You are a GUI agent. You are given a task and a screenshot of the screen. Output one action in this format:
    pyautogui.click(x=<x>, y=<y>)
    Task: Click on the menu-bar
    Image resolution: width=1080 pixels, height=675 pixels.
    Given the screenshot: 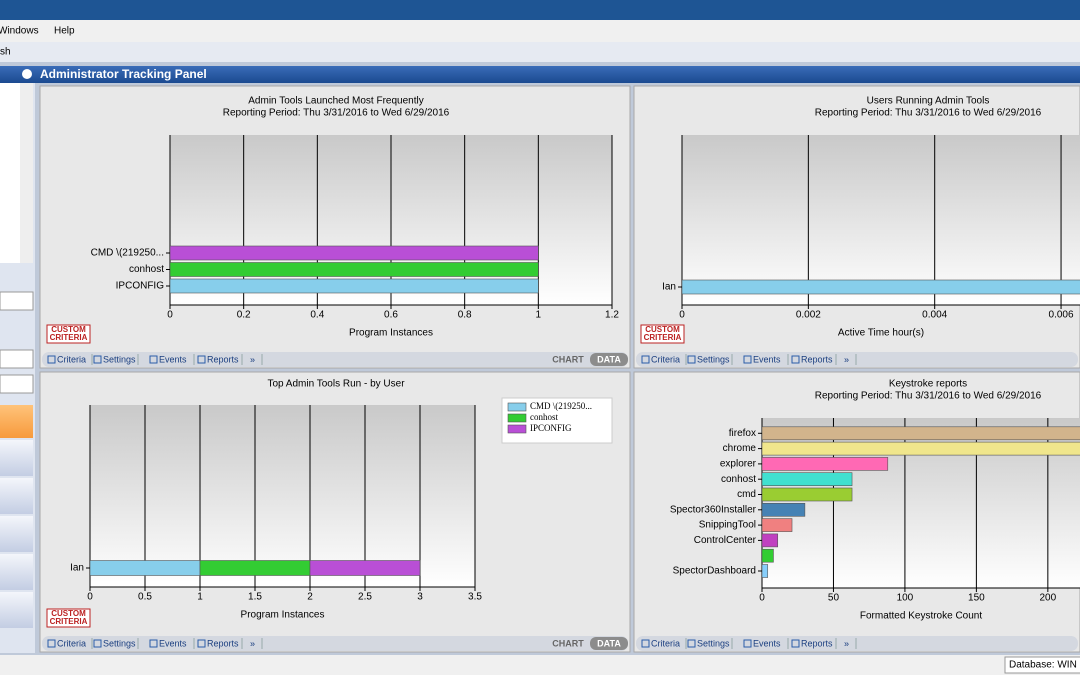 What is the action you would take?
    pyautogui.click(x=540, y=31)
    